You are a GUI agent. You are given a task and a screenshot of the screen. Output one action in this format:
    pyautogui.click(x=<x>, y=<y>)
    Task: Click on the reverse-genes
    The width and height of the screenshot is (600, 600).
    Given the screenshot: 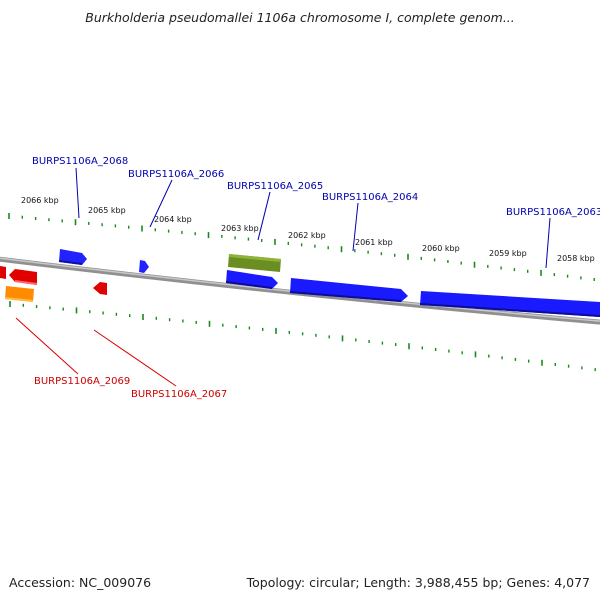 What is the action you would take?
    pyautogui.click(x=53, y=284)
    